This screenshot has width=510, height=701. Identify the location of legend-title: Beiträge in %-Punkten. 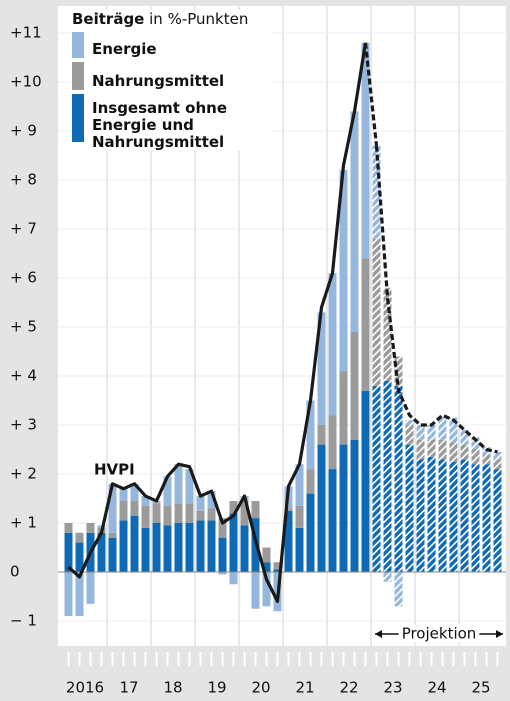
(172, 19).